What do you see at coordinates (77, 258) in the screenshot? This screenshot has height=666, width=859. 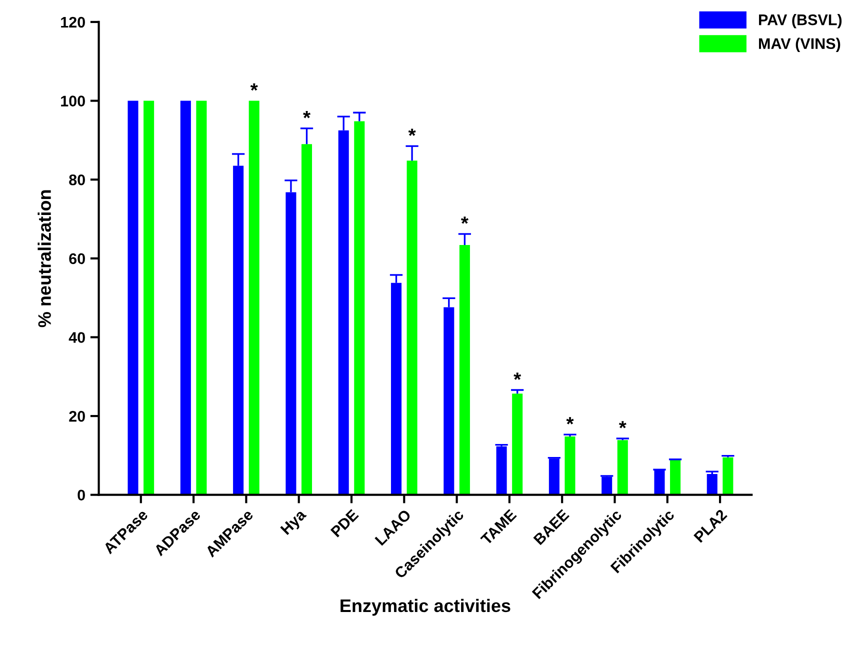 I see `y-tick-label: 60` at bounding box center [77, 258].